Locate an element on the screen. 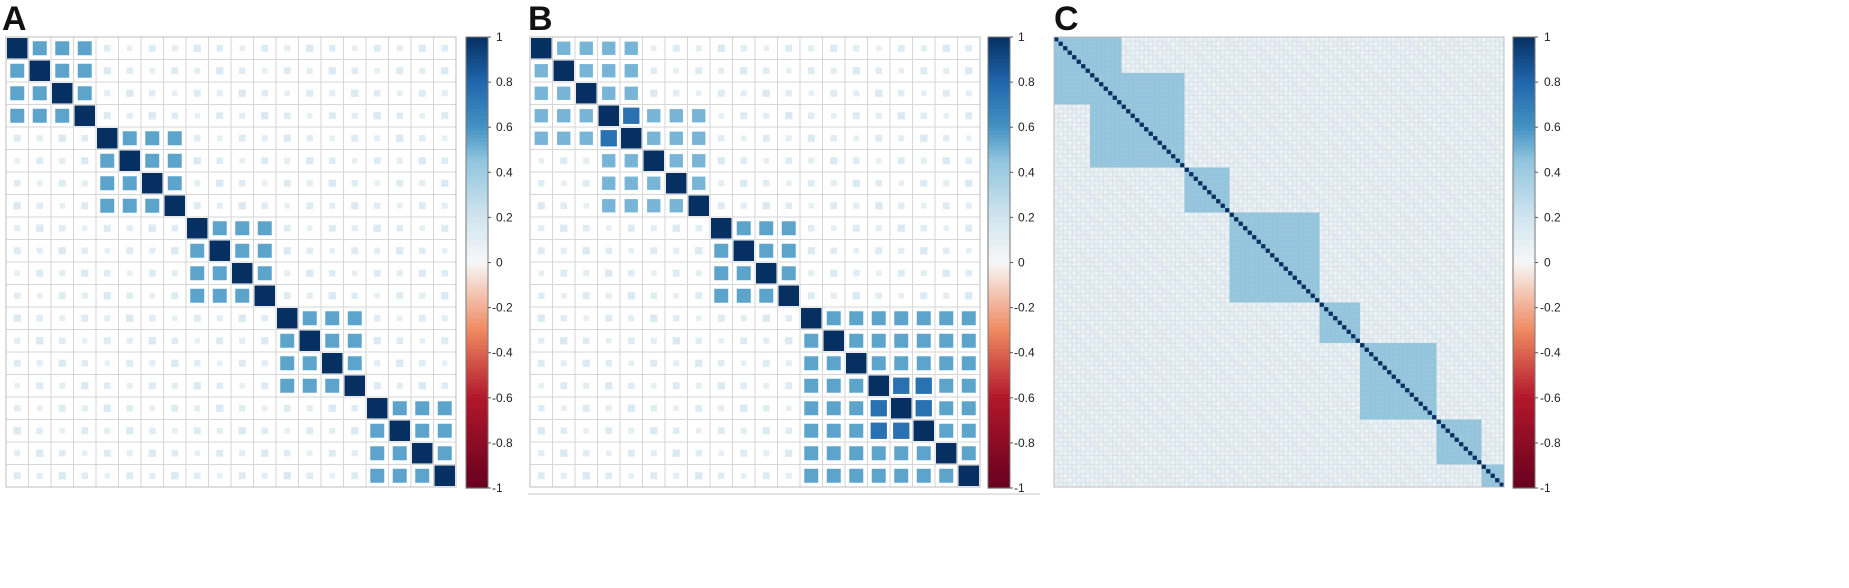  colorbar-b: 10.80.60.40.20-0.2-0.4-0.6-0.8-1 is located at coordinates (1011, 262).